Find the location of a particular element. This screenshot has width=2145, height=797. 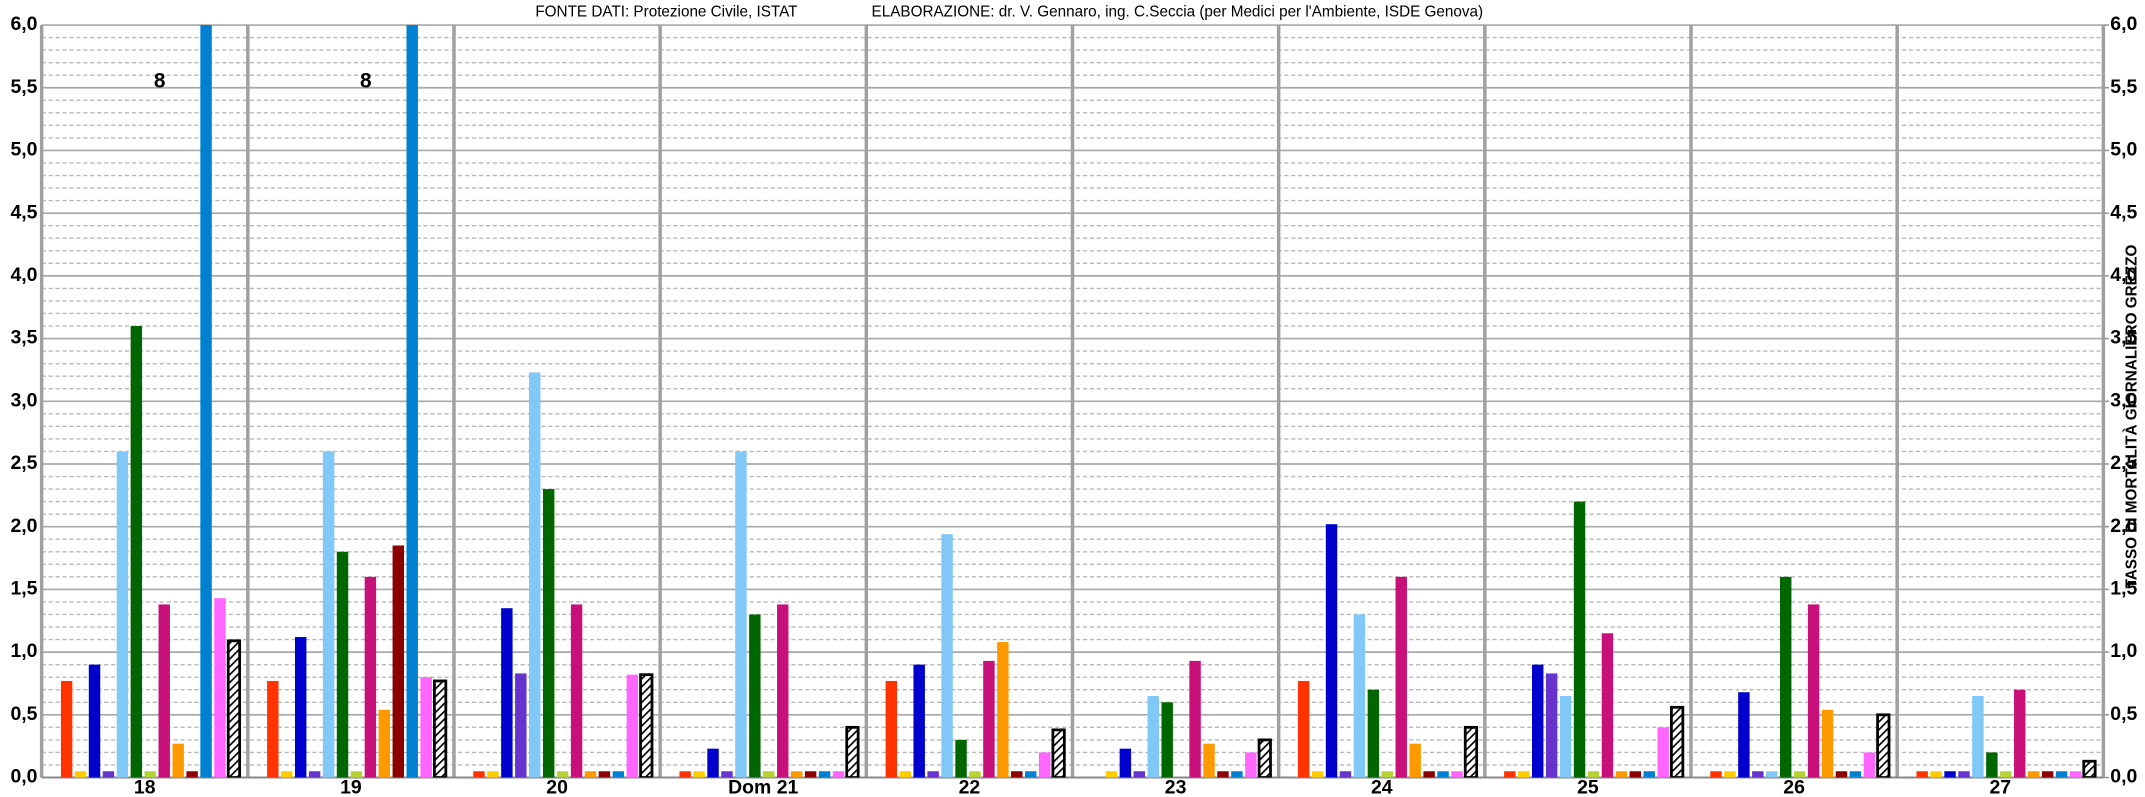

x-tick-label: 23 is located at coordinates (1176, 787).